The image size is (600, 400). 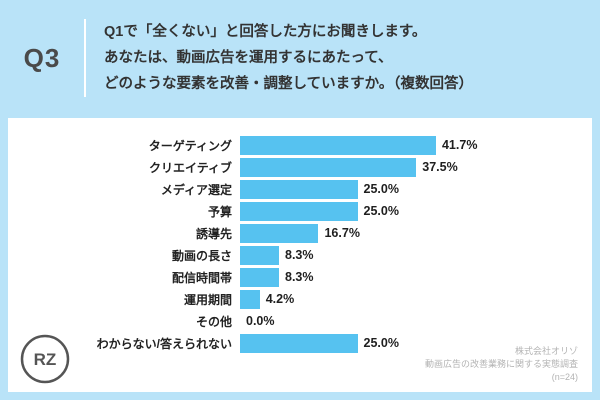 I want to click on value-label: 41.7%, so click(x=459, y=145).